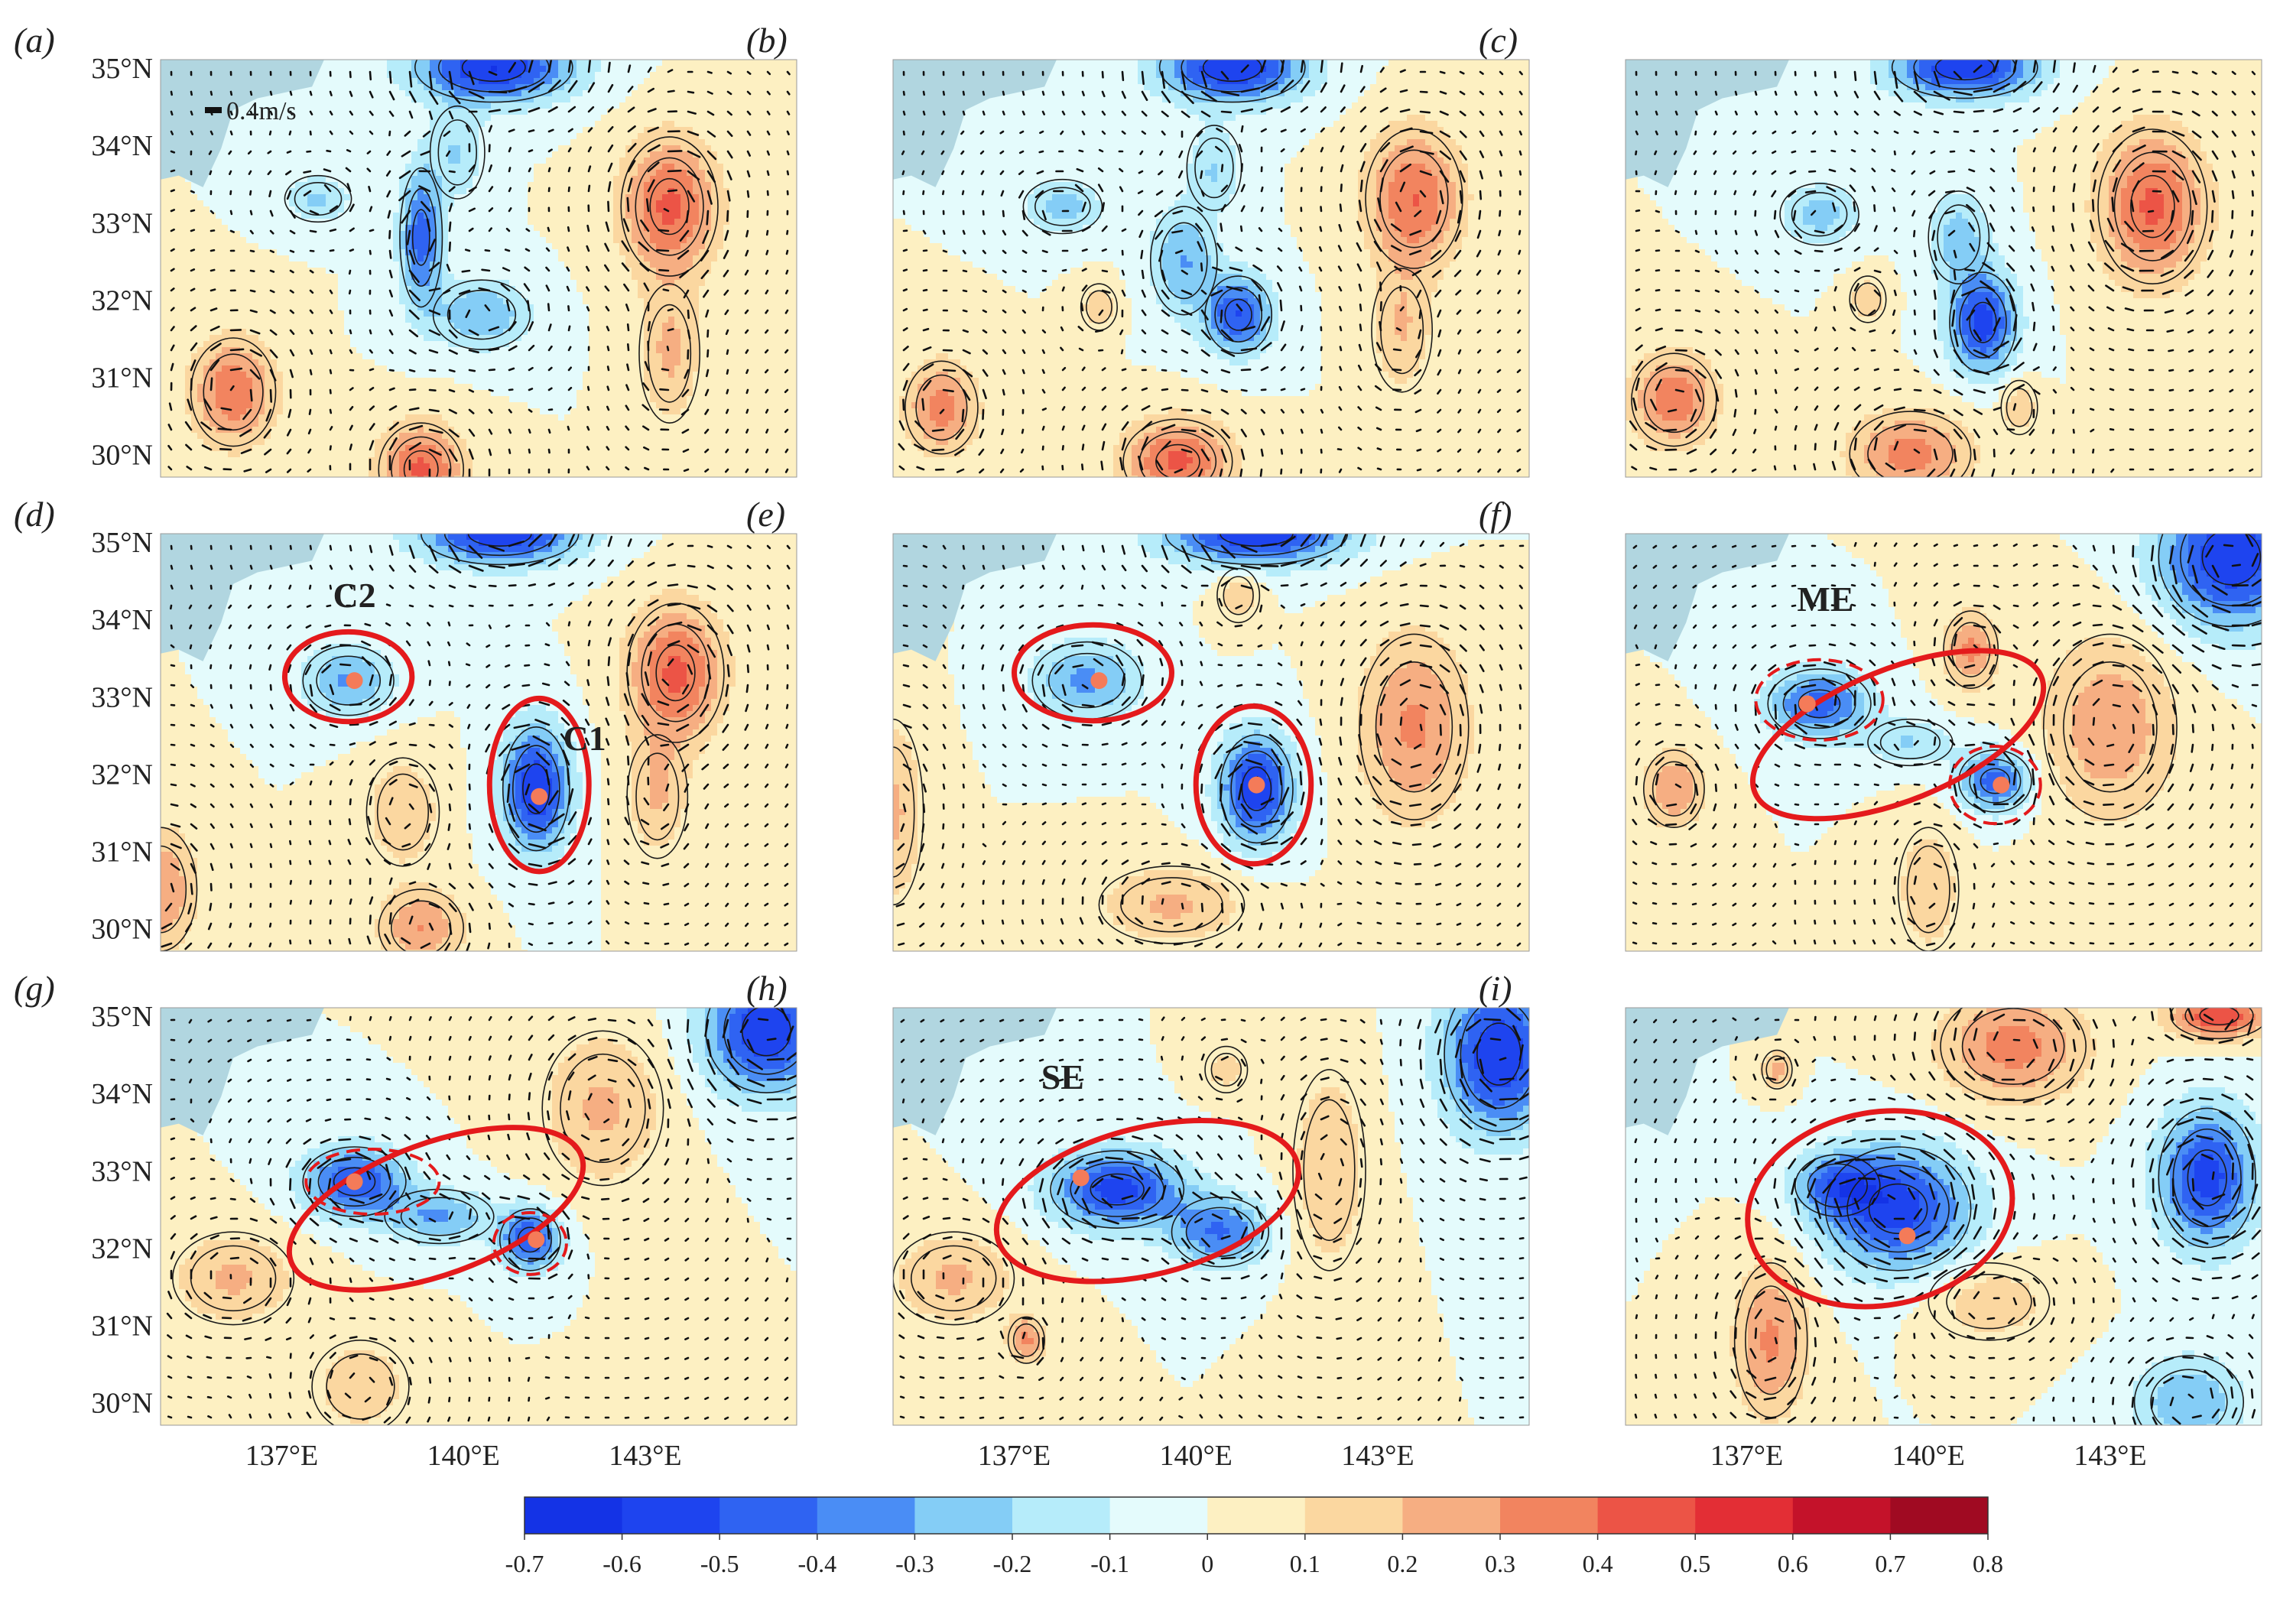 The width and height of the screenshot is (2280, 1624). What do you see at coordinates (34, 988) in the screenshot?
I see `panel-label: (g)` at bounding box center [34, 988].